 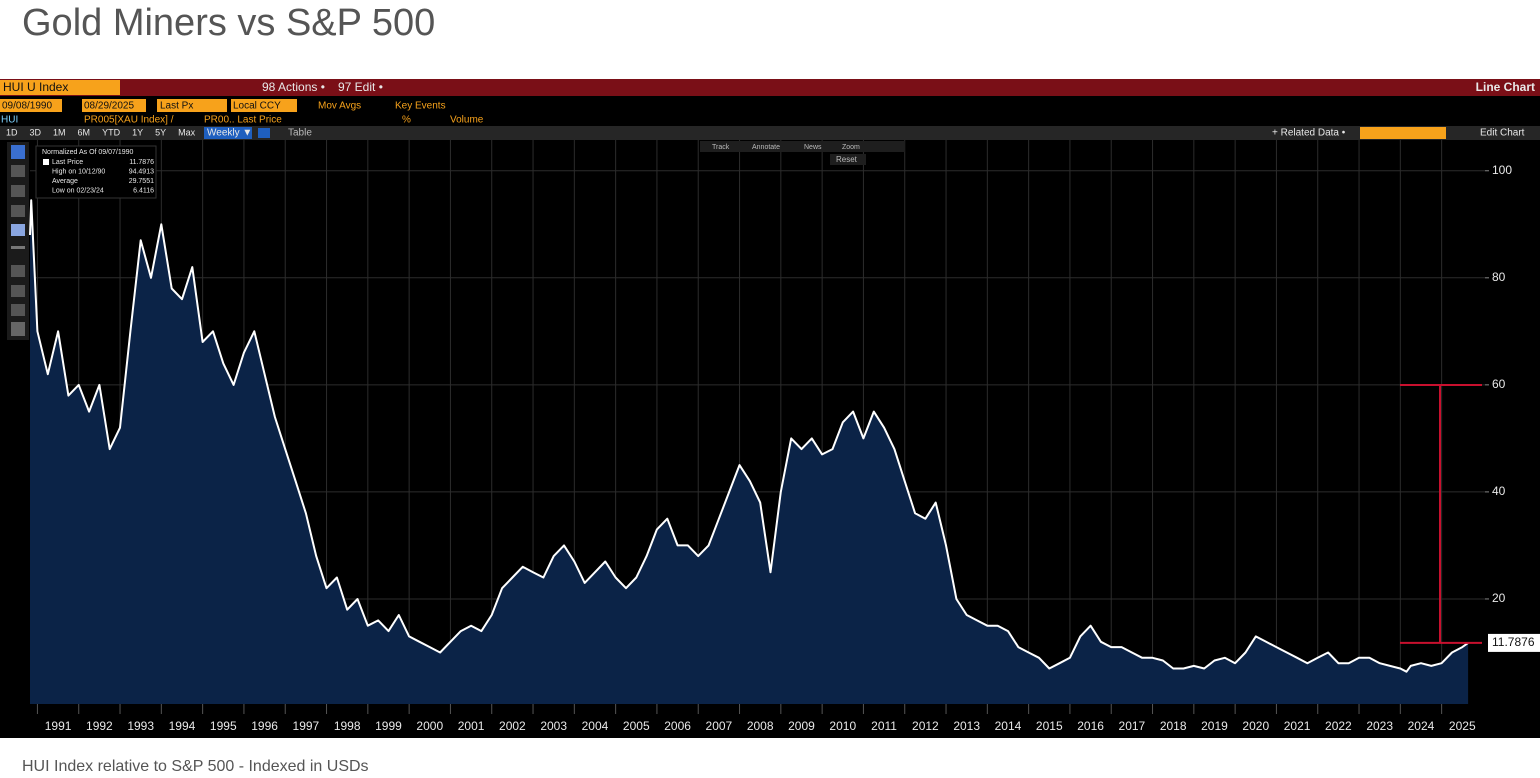 What do you see at coordinates (1008, 726) in the screenshot?
I see `x-tick-label: 2014` at bounding box center [1008, 726].